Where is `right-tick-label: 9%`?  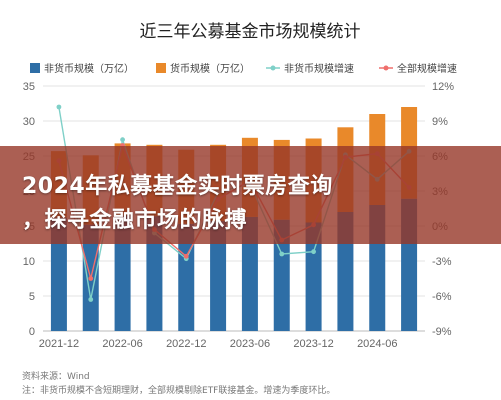
right-tick-label: 9% is located at coordinates (440, 122).